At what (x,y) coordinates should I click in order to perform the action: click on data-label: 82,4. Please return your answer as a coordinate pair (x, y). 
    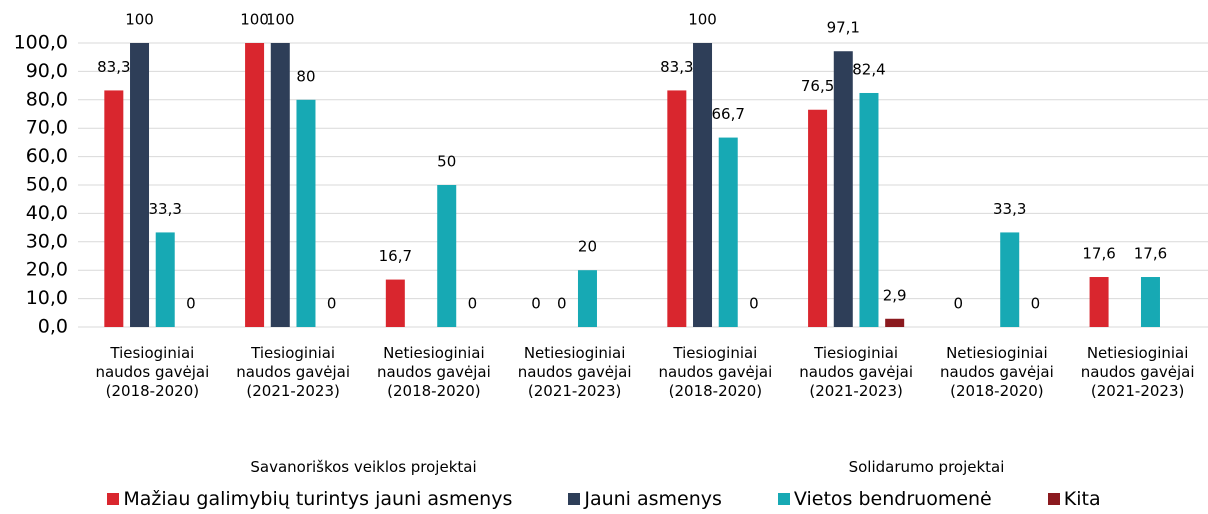
    Looking at the image, I should click on (868, 69).